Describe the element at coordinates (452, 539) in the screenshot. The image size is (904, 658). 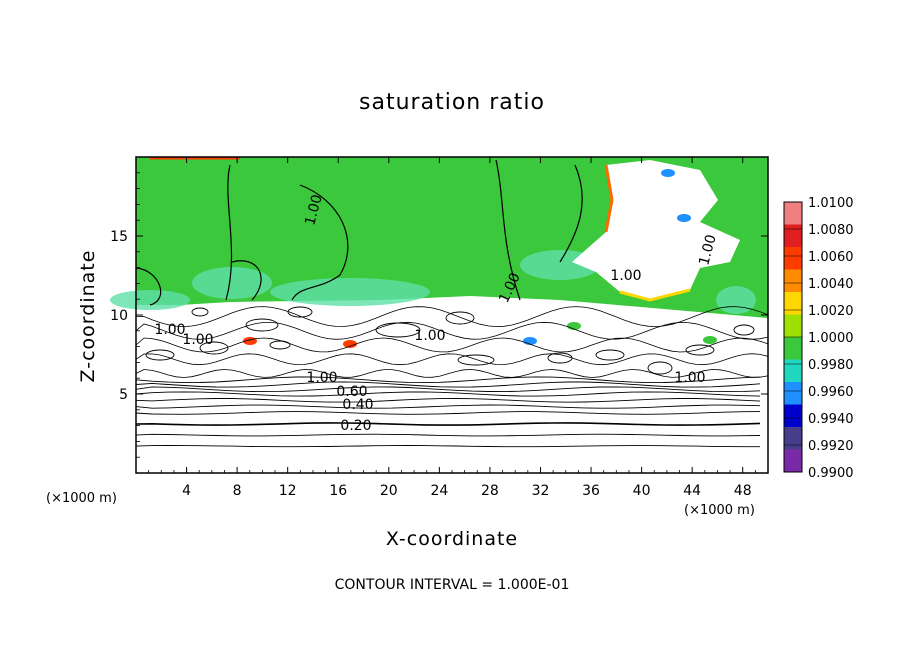
I see `x-axis-label: X-coordinate` at that location.